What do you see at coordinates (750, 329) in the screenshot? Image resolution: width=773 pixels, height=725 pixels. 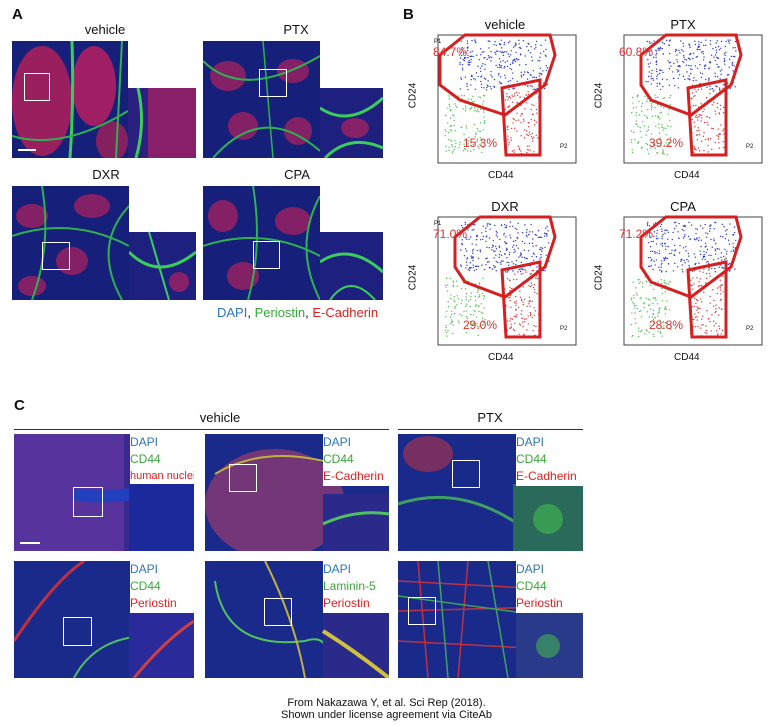 I see `gate-p2-label: P2` at bounding box center [750, 329].